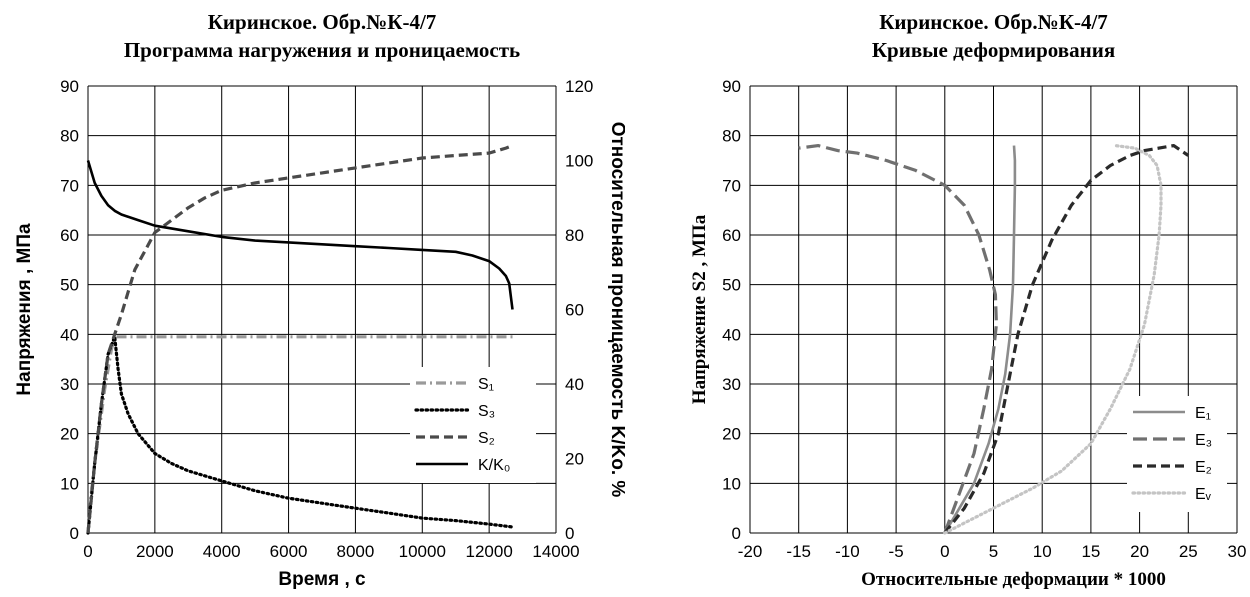 This screenshot has width=1250, height=597. What do you see at coordinates (555, 551) in the screenshot?
I see `x-tick-label: 14000` at bounding box center [555, 551].